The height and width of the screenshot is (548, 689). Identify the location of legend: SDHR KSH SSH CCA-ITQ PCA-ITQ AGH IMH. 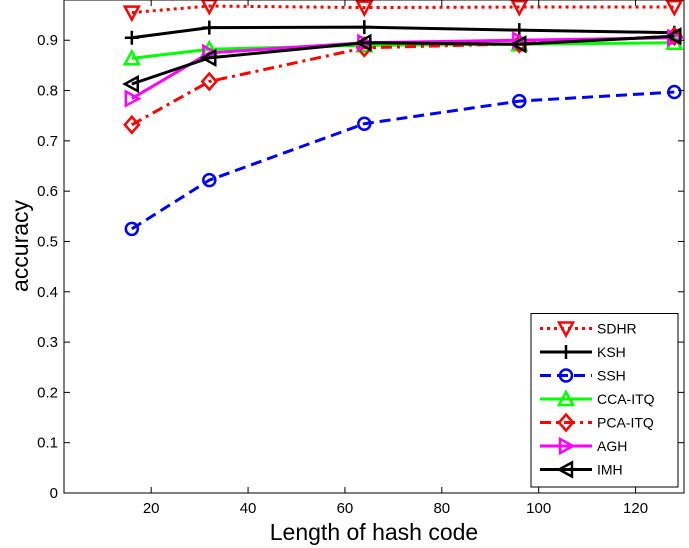
(604, 400).